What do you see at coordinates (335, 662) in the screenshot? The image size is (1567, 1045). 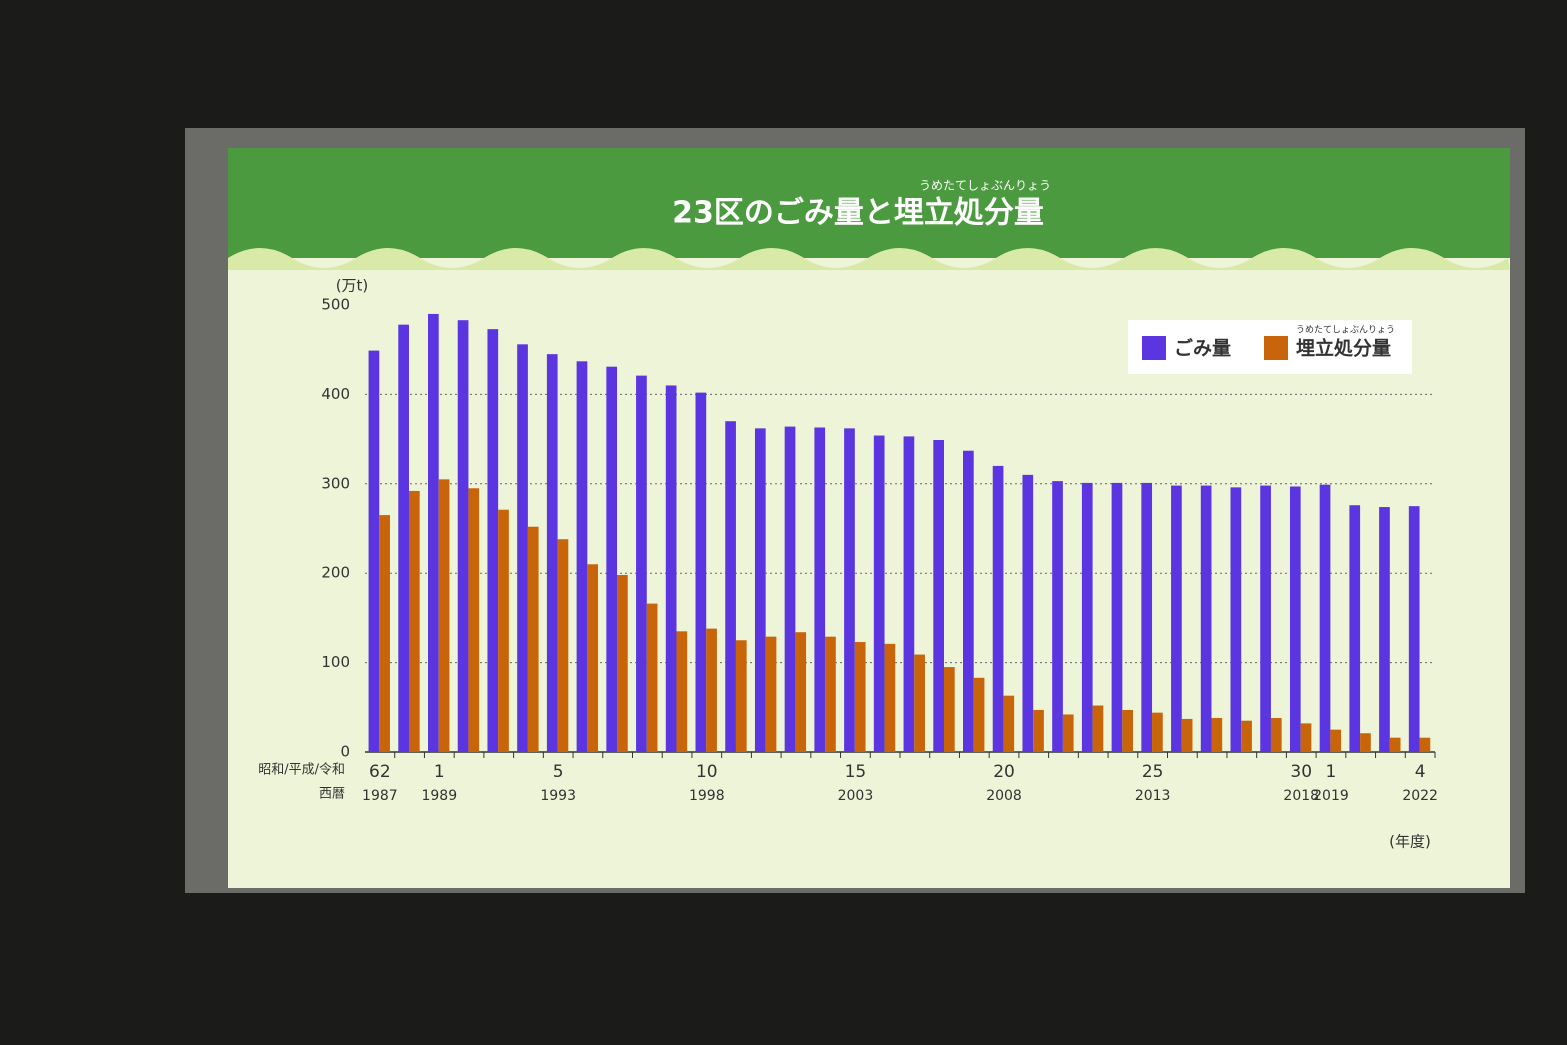 I see `y-tick-label: 100` at bounding box center [335, 662].